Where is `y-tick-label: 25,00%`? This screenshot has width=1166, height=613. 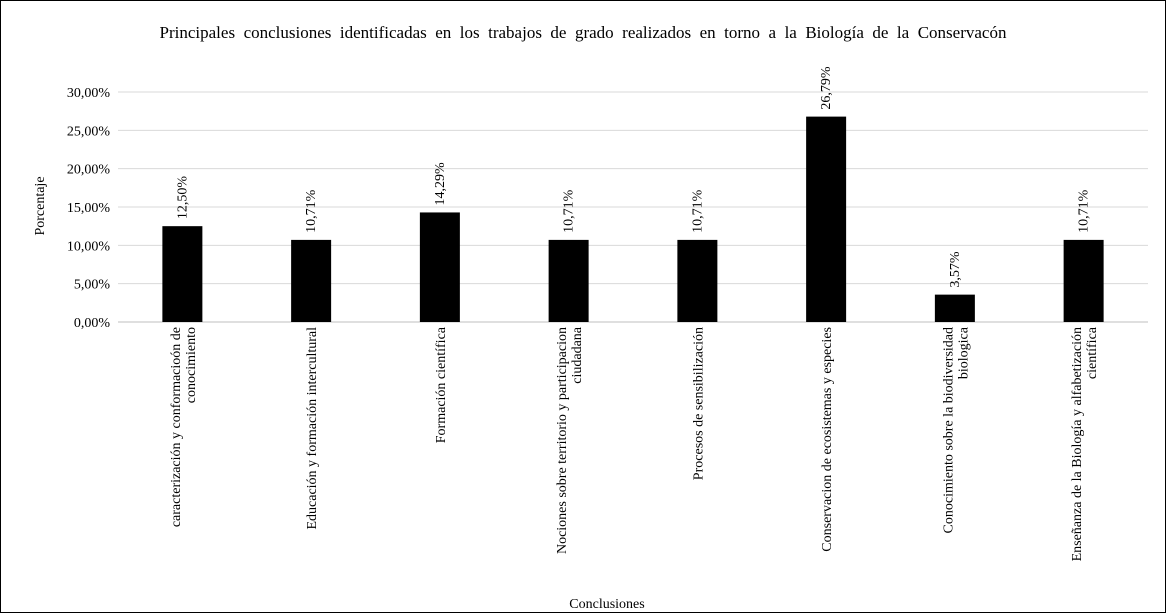 y-tick-label: 25,00% is located at coordinates (89, 131).